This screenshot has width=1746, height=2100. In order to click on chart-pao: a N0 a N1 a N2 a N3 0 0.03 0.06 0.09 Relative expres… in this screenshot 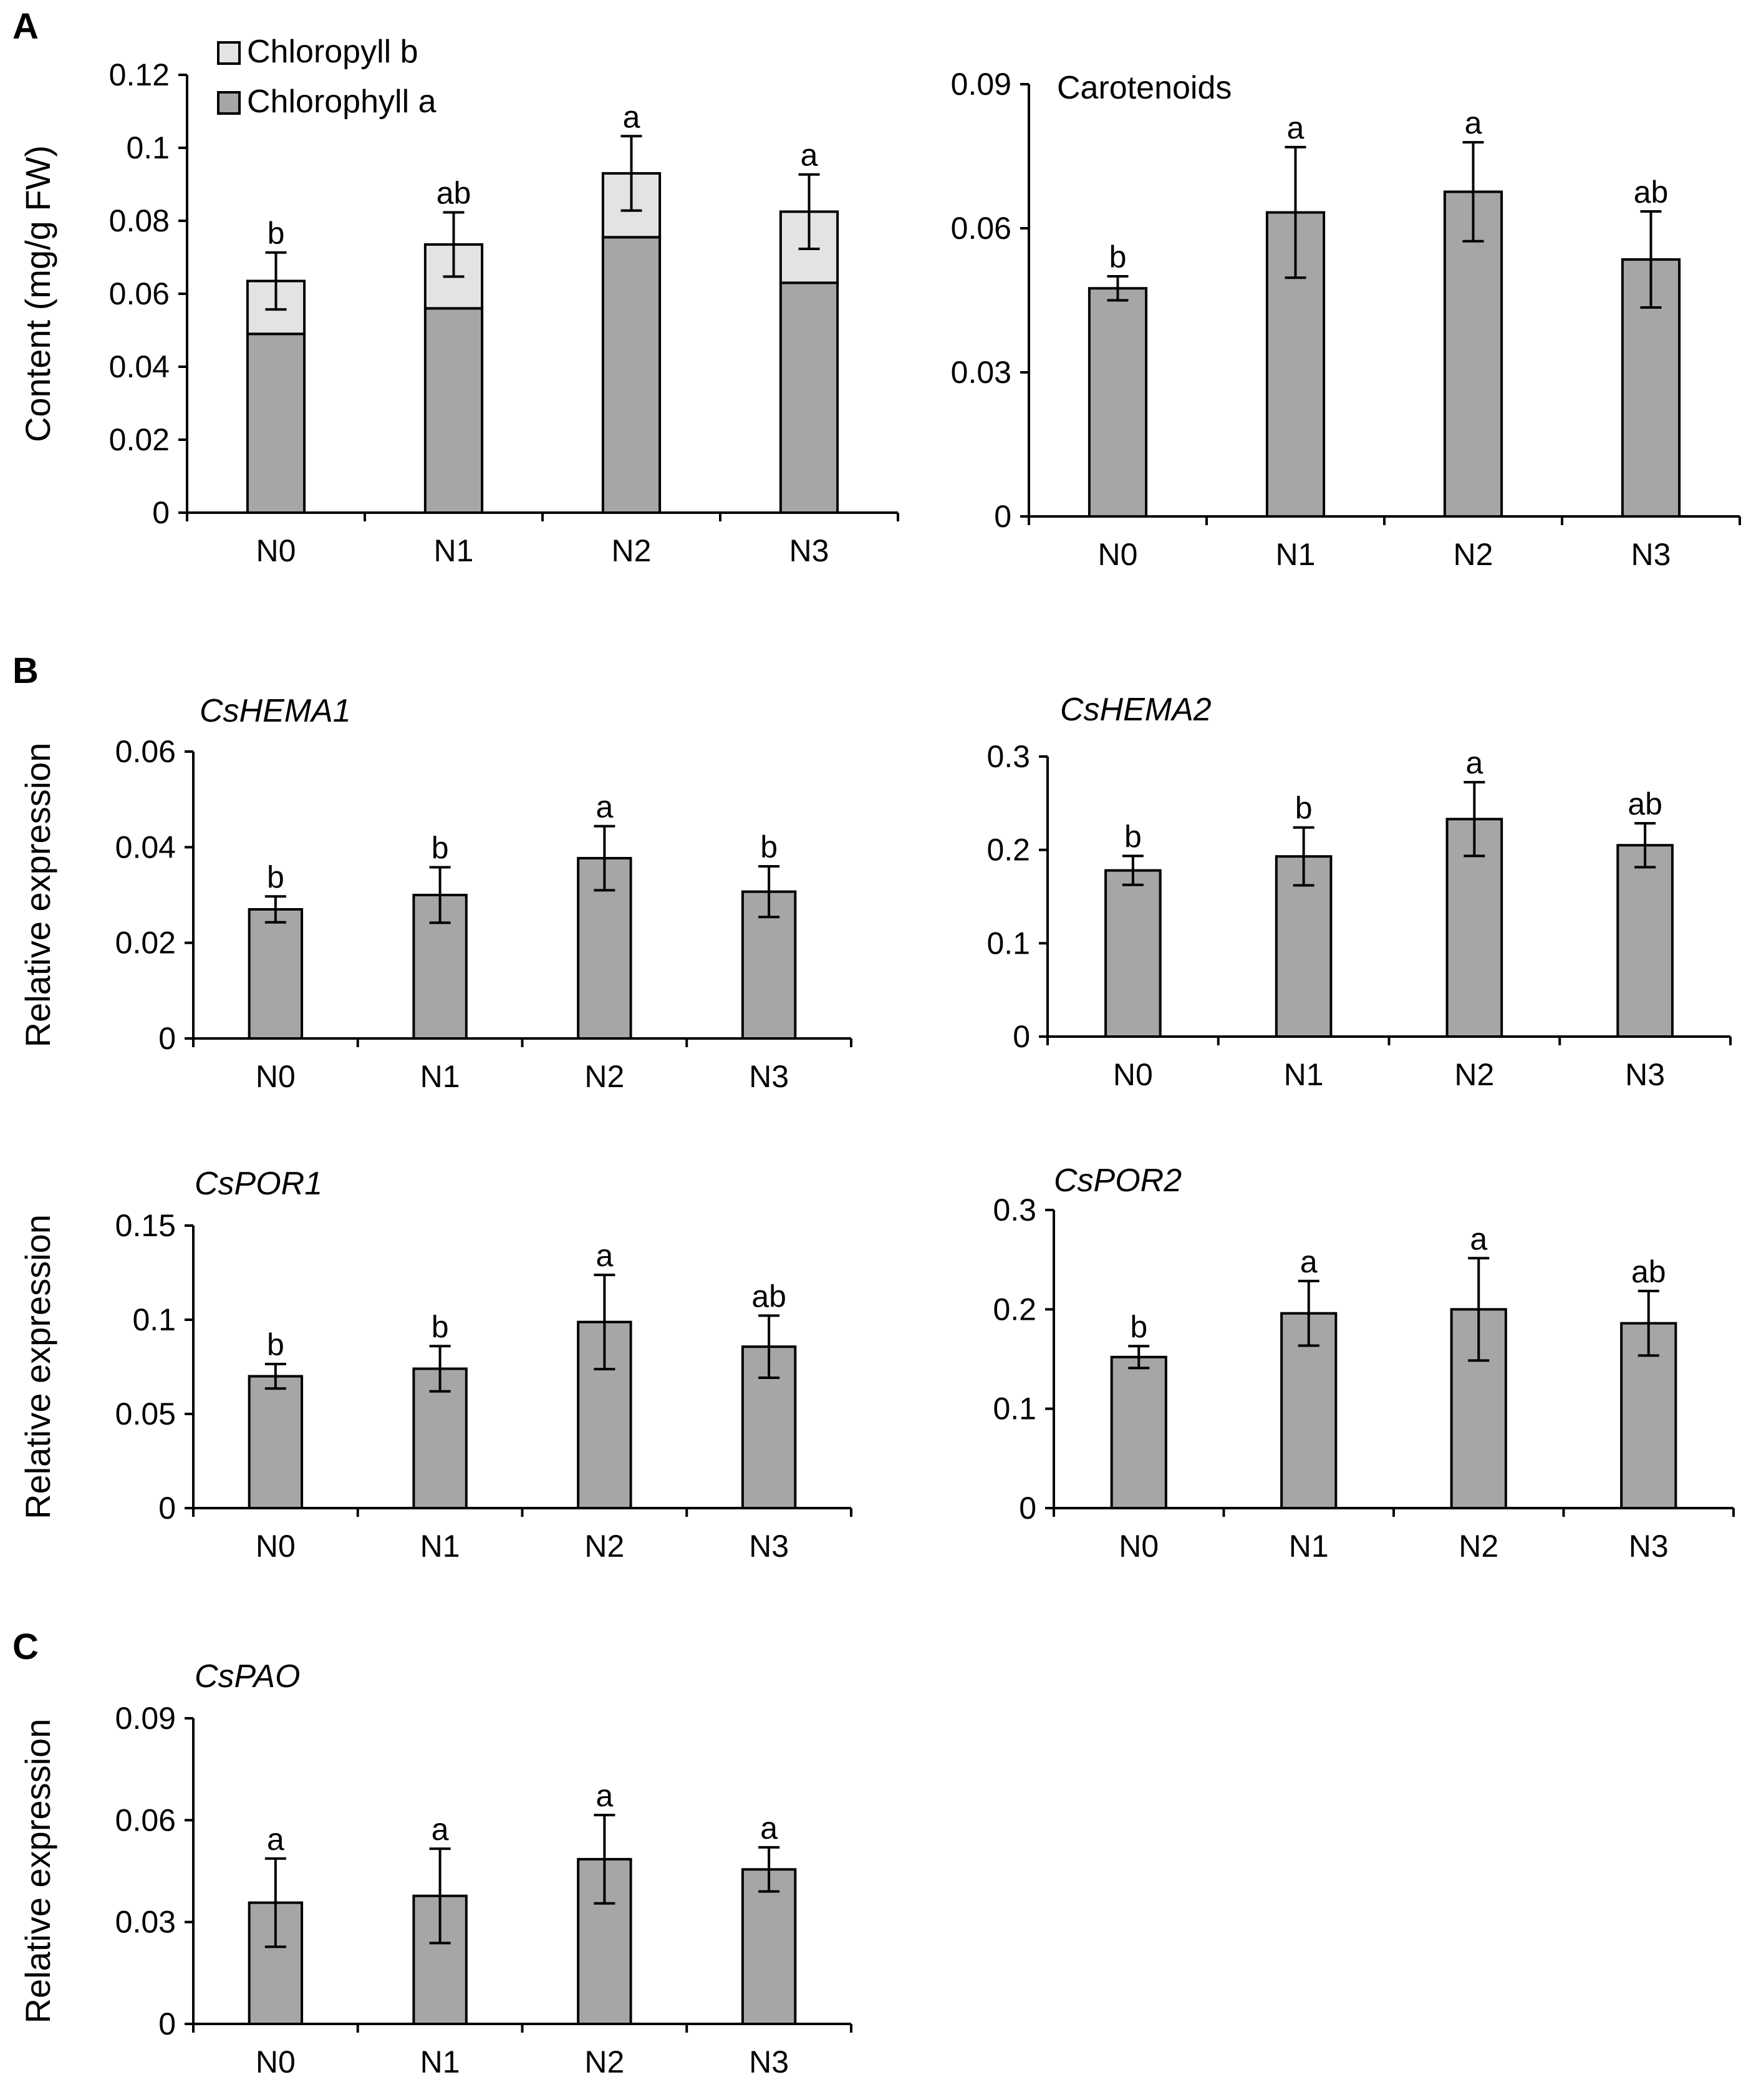, I will do `click(435, 1869)`.